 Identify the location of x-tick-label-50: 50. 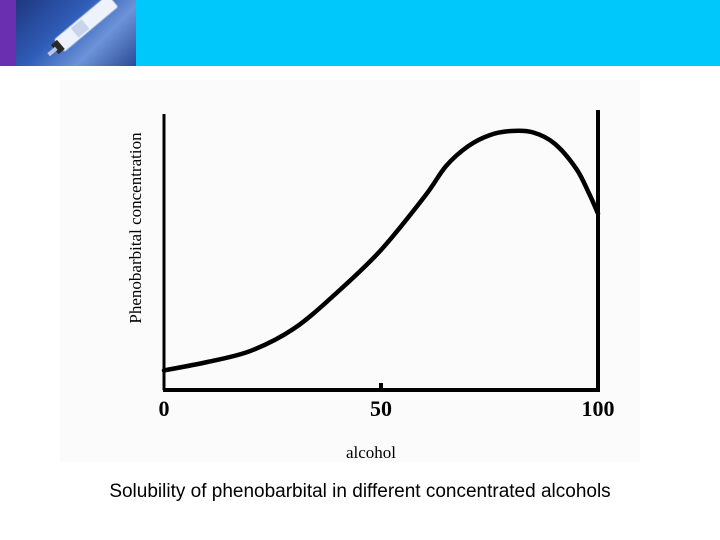
(381, 408).